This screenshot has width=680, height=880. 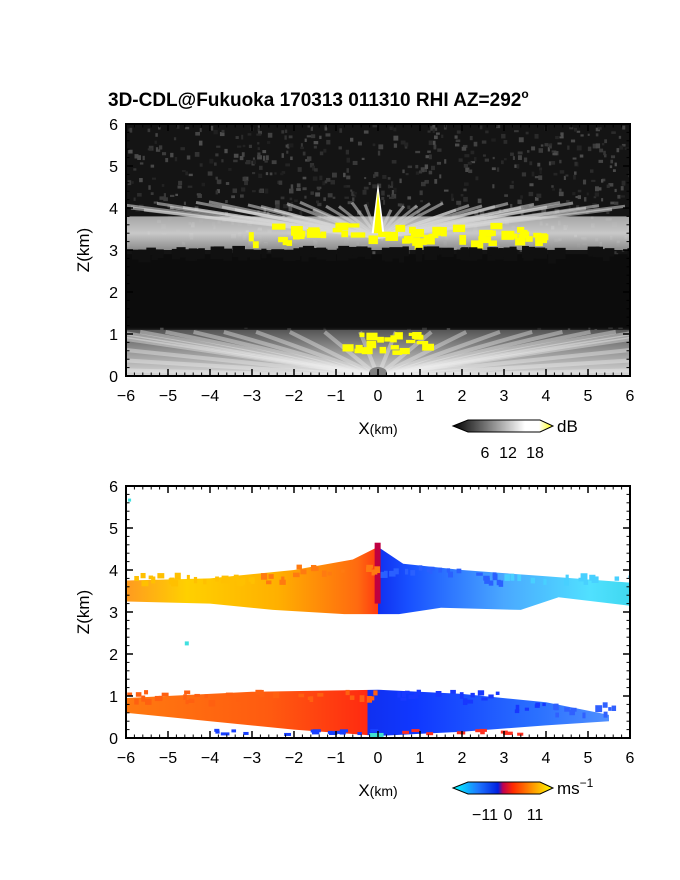 What do you see at coordinates (113, 167) in the screenshot?
I see `y-tick-label: 5` at bounding box center [113, 167].